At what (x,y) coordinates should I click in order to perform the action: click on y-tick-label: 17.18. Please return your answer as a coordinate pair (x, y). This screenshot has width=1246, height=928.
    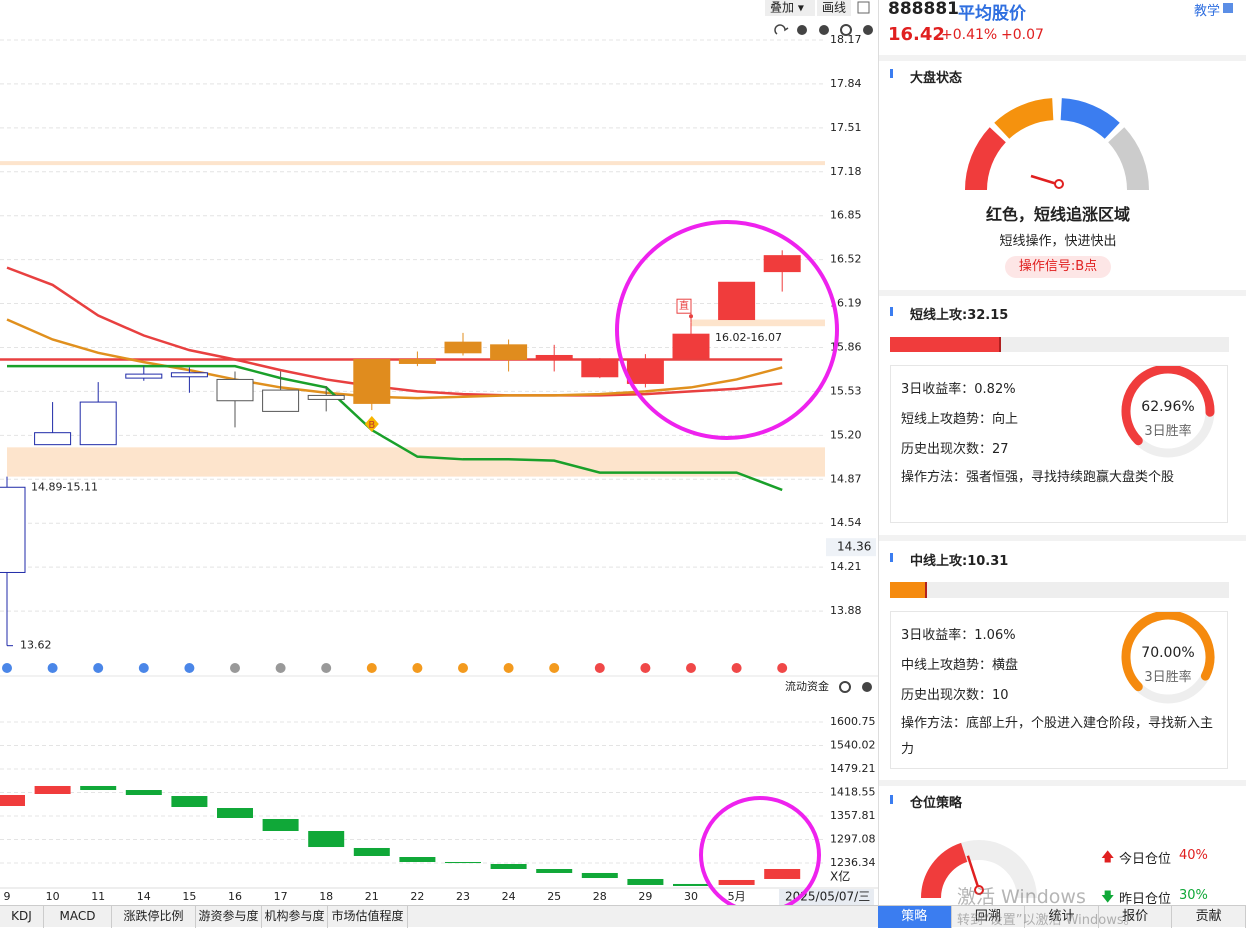
    Looking at the image, I should click on (846, 171).